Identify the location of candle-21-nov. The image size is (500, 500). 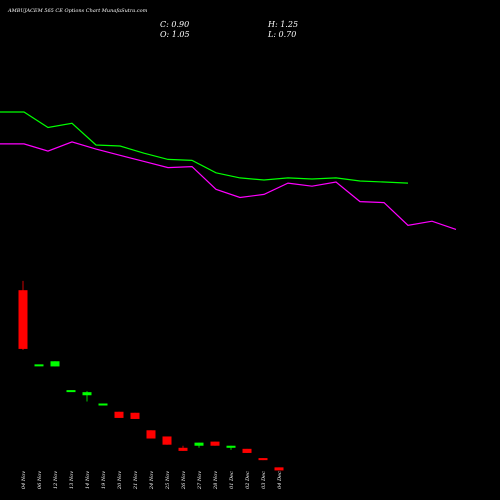
(135, 415).